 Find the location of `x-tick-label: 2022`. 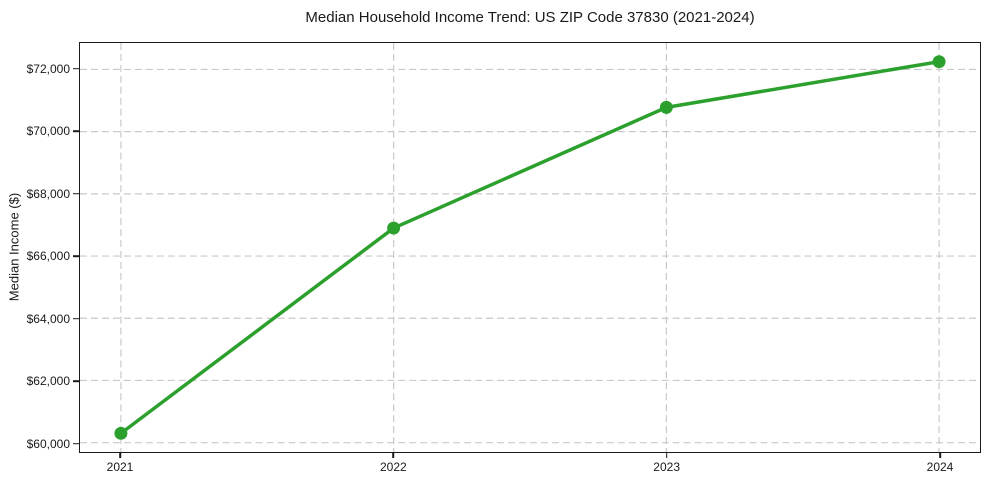

x-tick-label: 2022 is located at coordinates (393, 467).